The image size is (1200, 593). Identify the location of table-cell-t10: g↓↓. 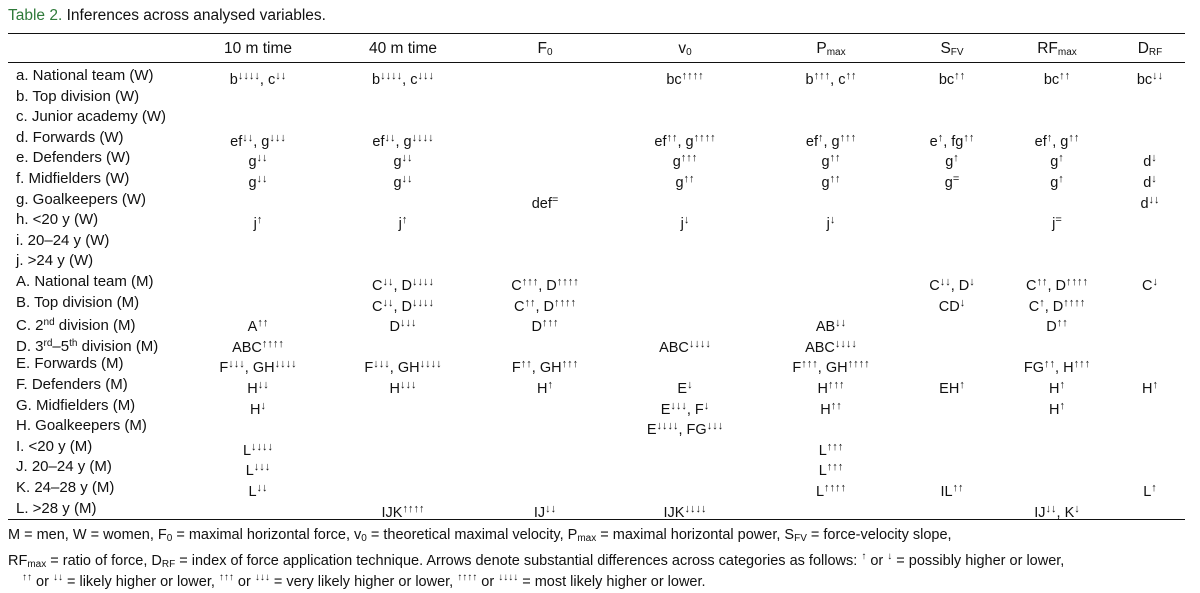
(257, 159).